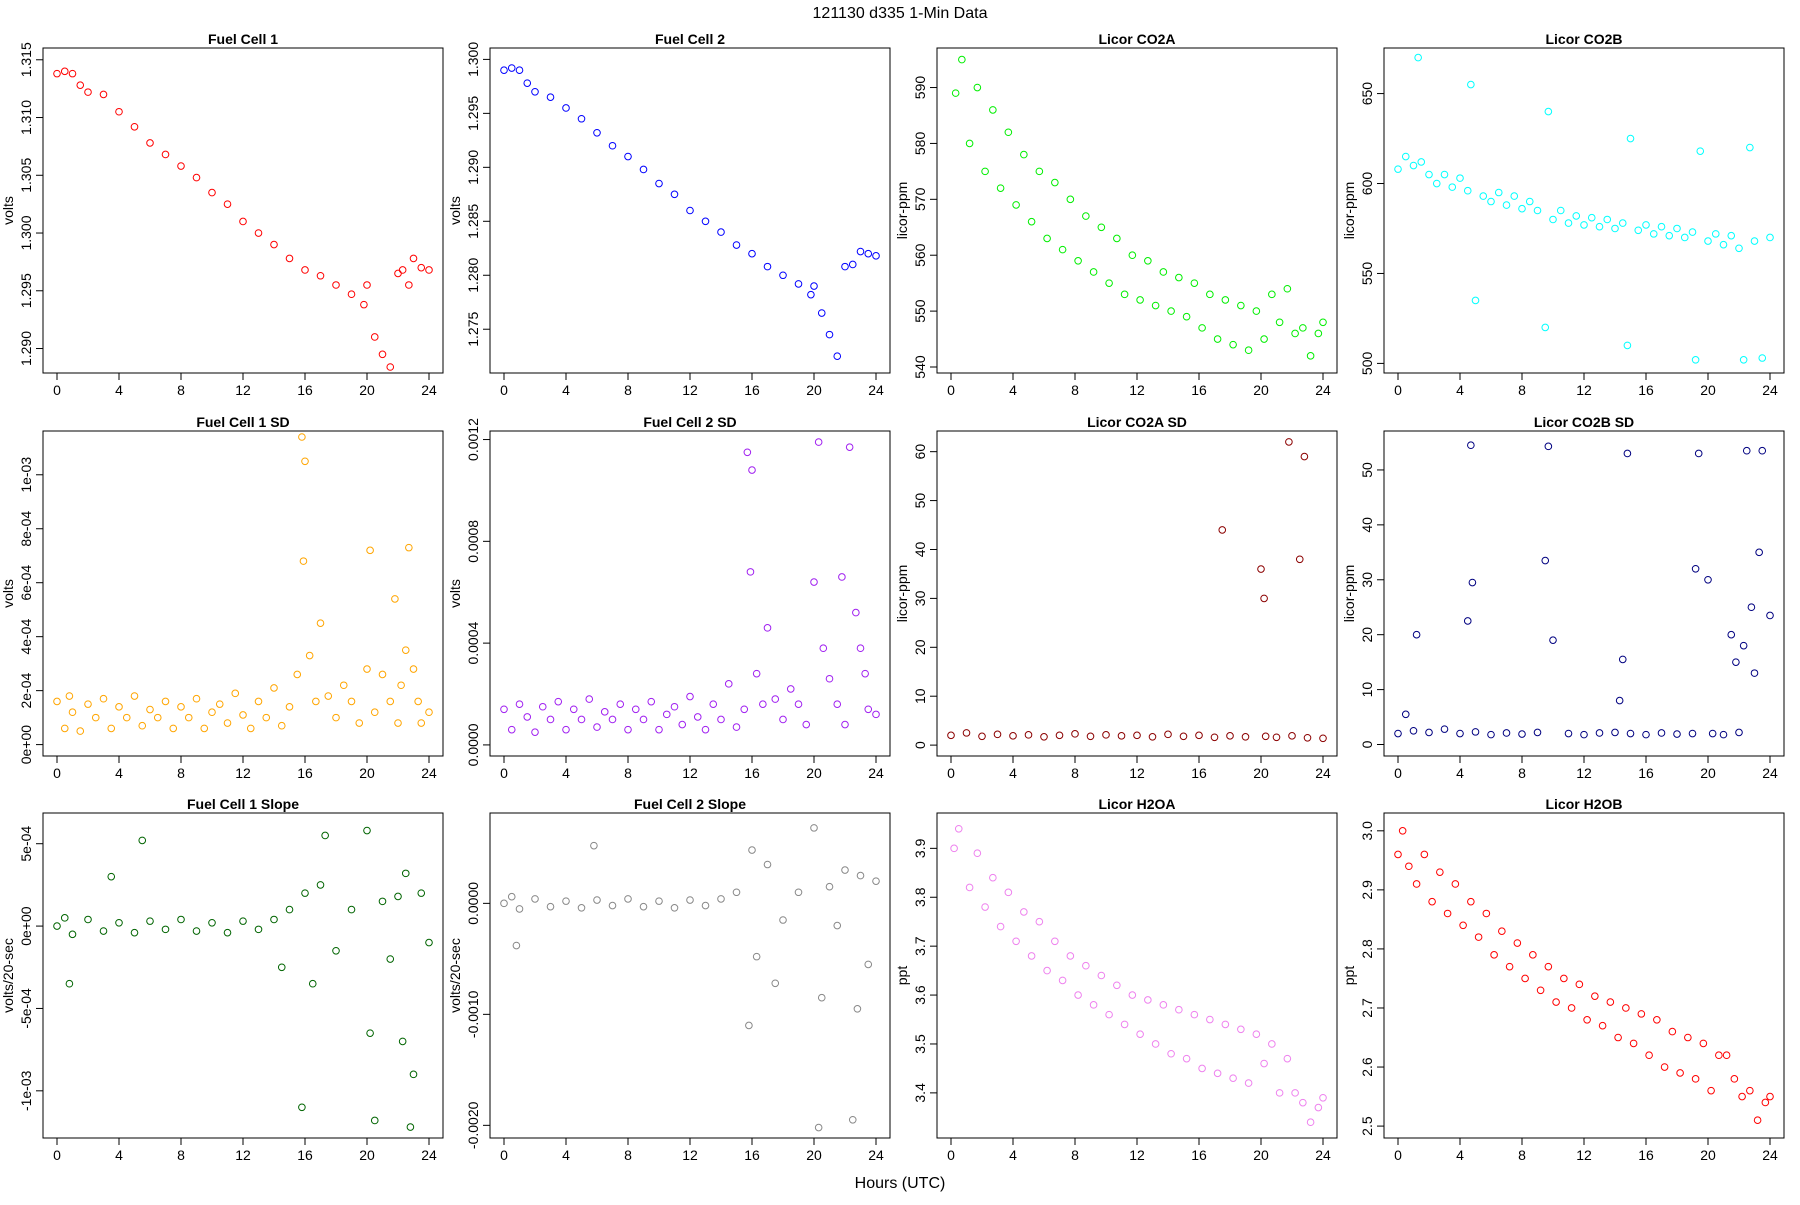  What do you see at coordinates (920, 311) in the screenshot?
I see `y-tick-label: 550` at bounding box center [920, 311].